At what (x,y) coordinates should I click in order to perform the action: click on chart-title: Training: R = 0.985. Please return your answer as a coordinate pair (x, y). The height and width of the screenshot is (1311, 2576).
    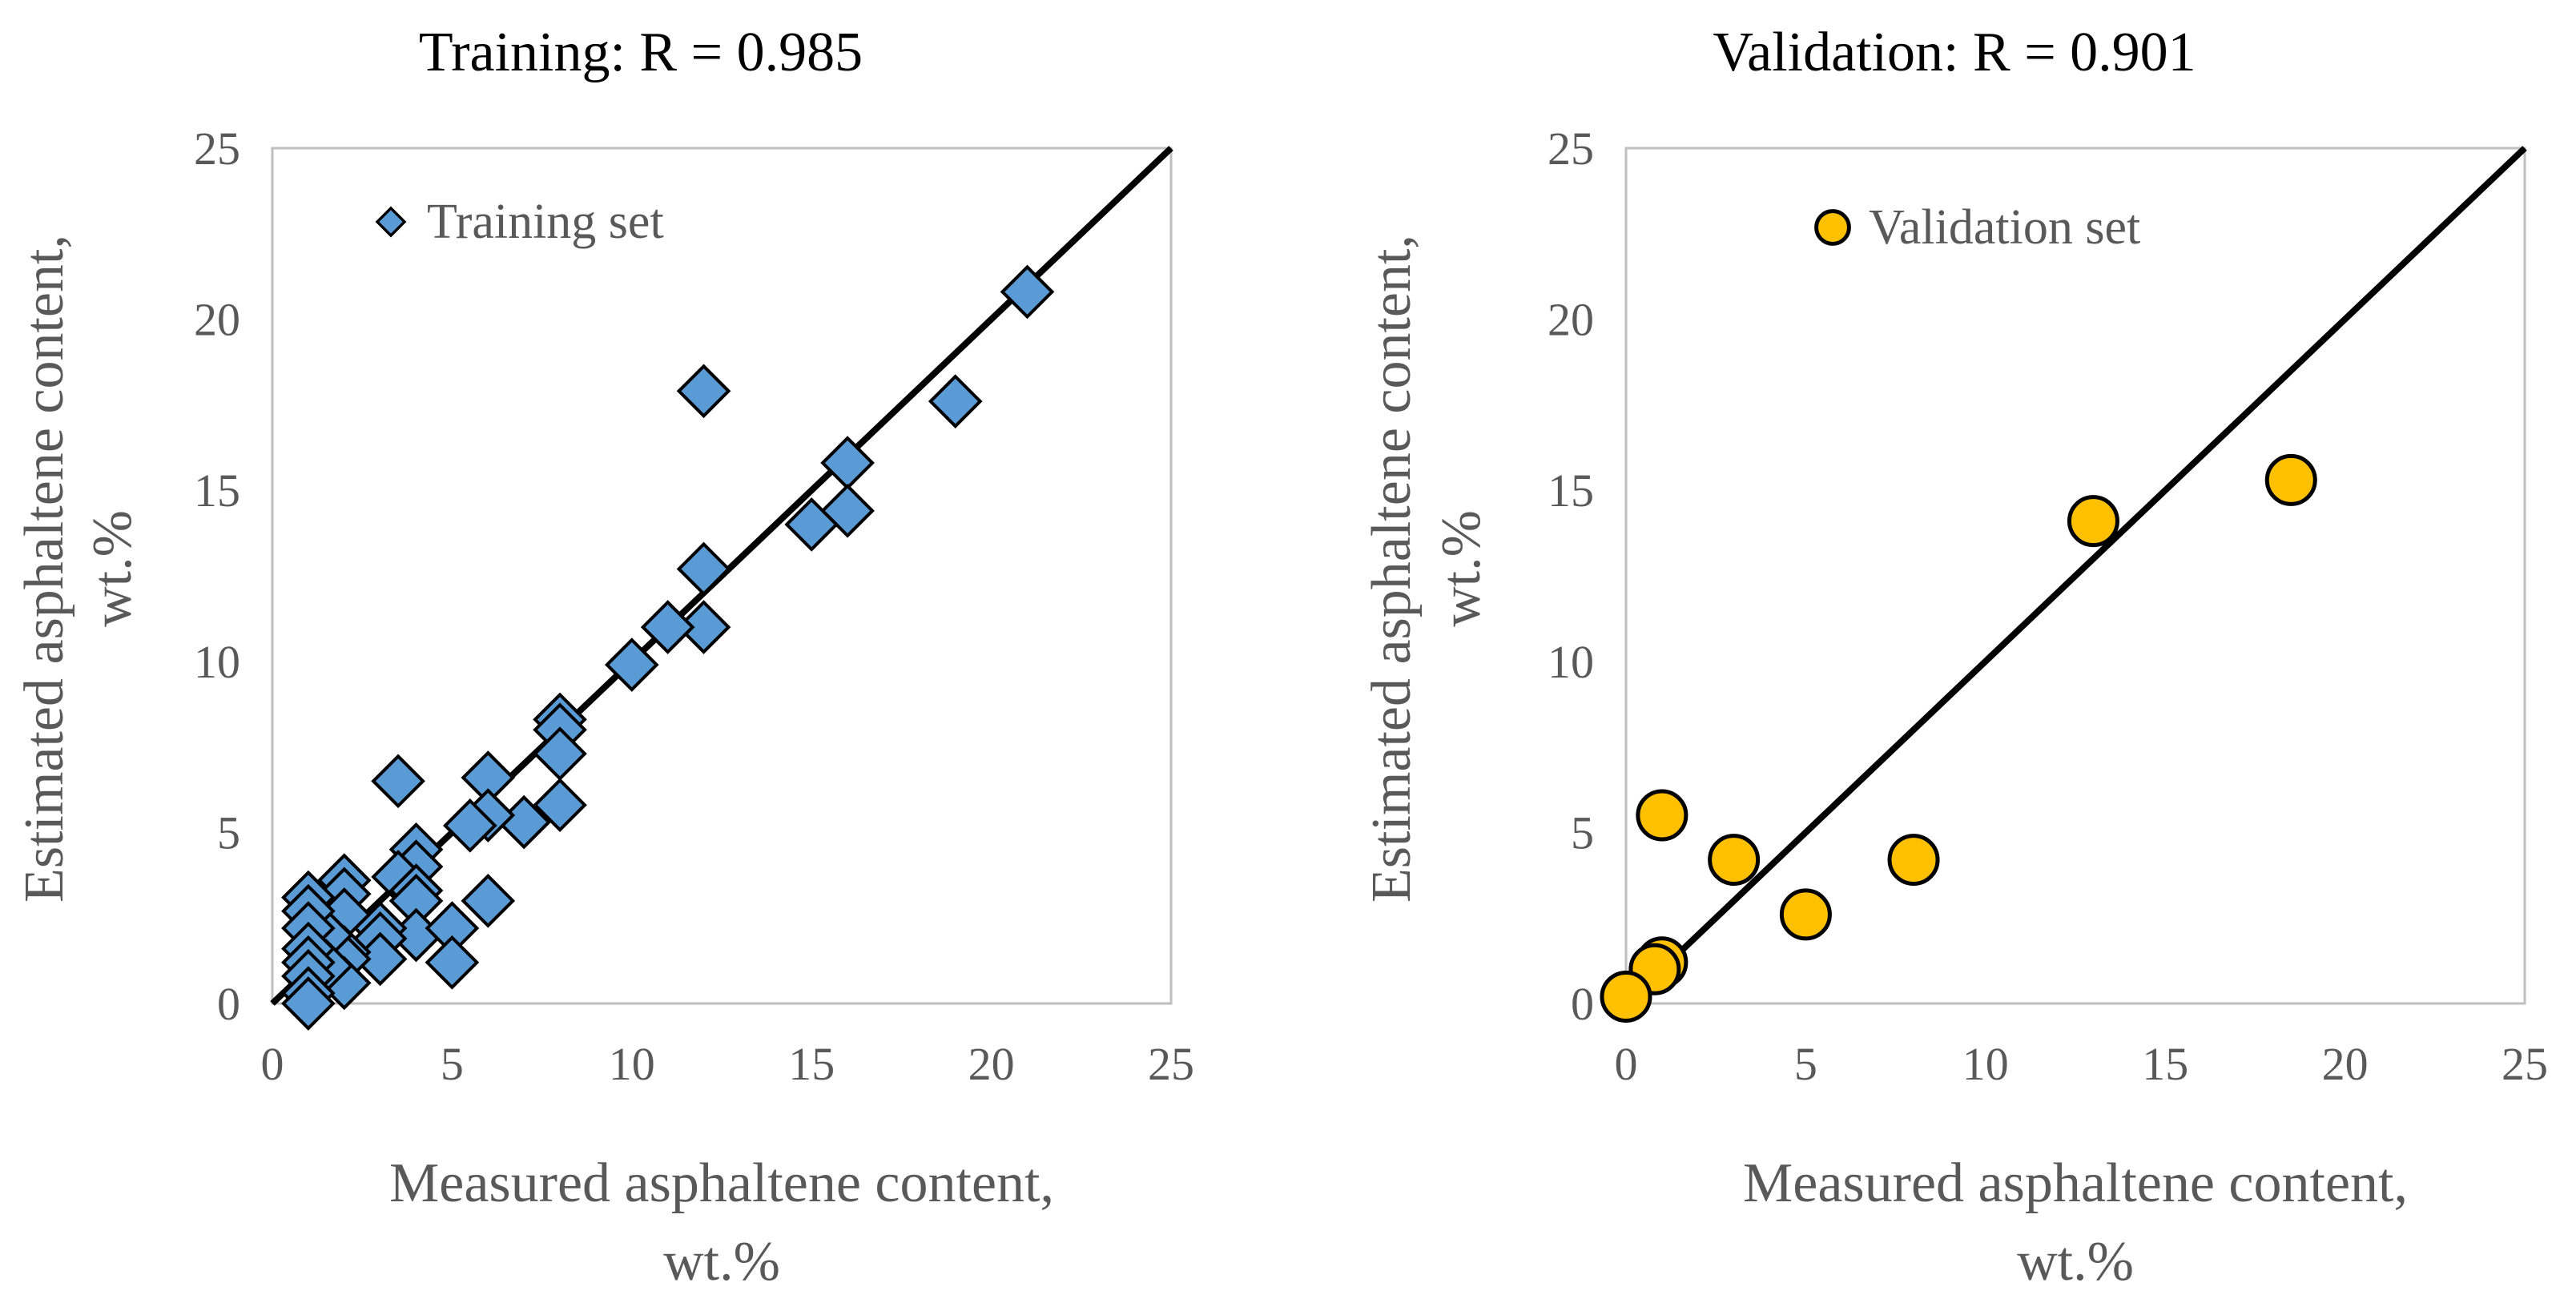
    Looking at the image, I should click on (641, 53).